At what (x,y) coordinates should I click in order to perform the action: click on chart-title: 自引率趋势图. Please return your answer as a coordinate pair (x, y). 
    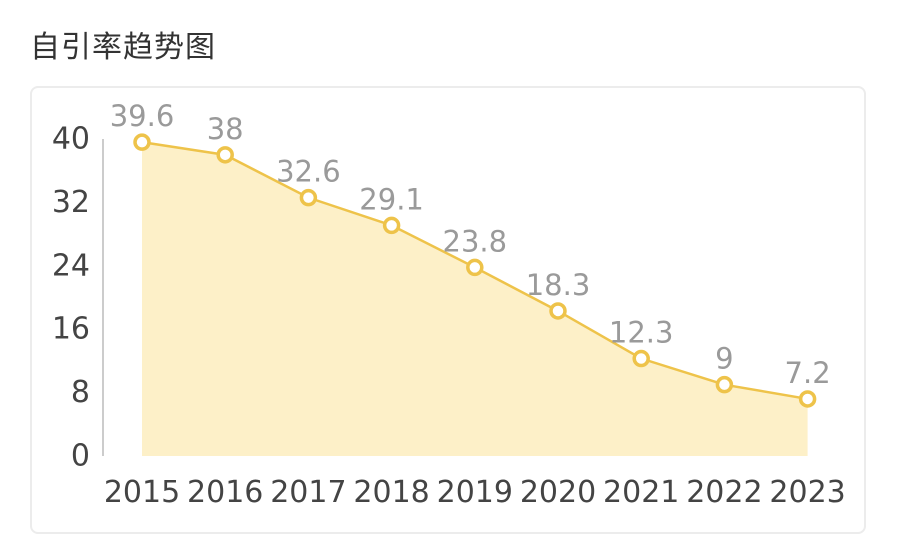
    Looking at the image, I should click on (123, 47).